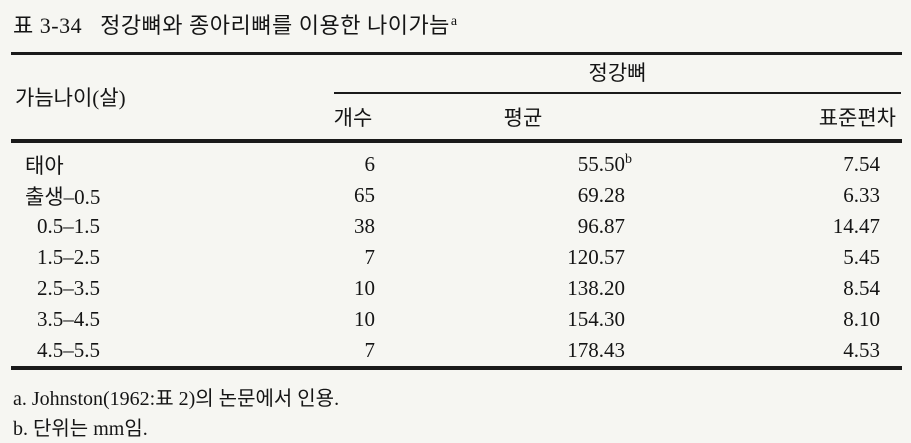 The width and height of the screenshot is (911, 443). I want to click on mean-cell: 120.57, so click(596, 257).